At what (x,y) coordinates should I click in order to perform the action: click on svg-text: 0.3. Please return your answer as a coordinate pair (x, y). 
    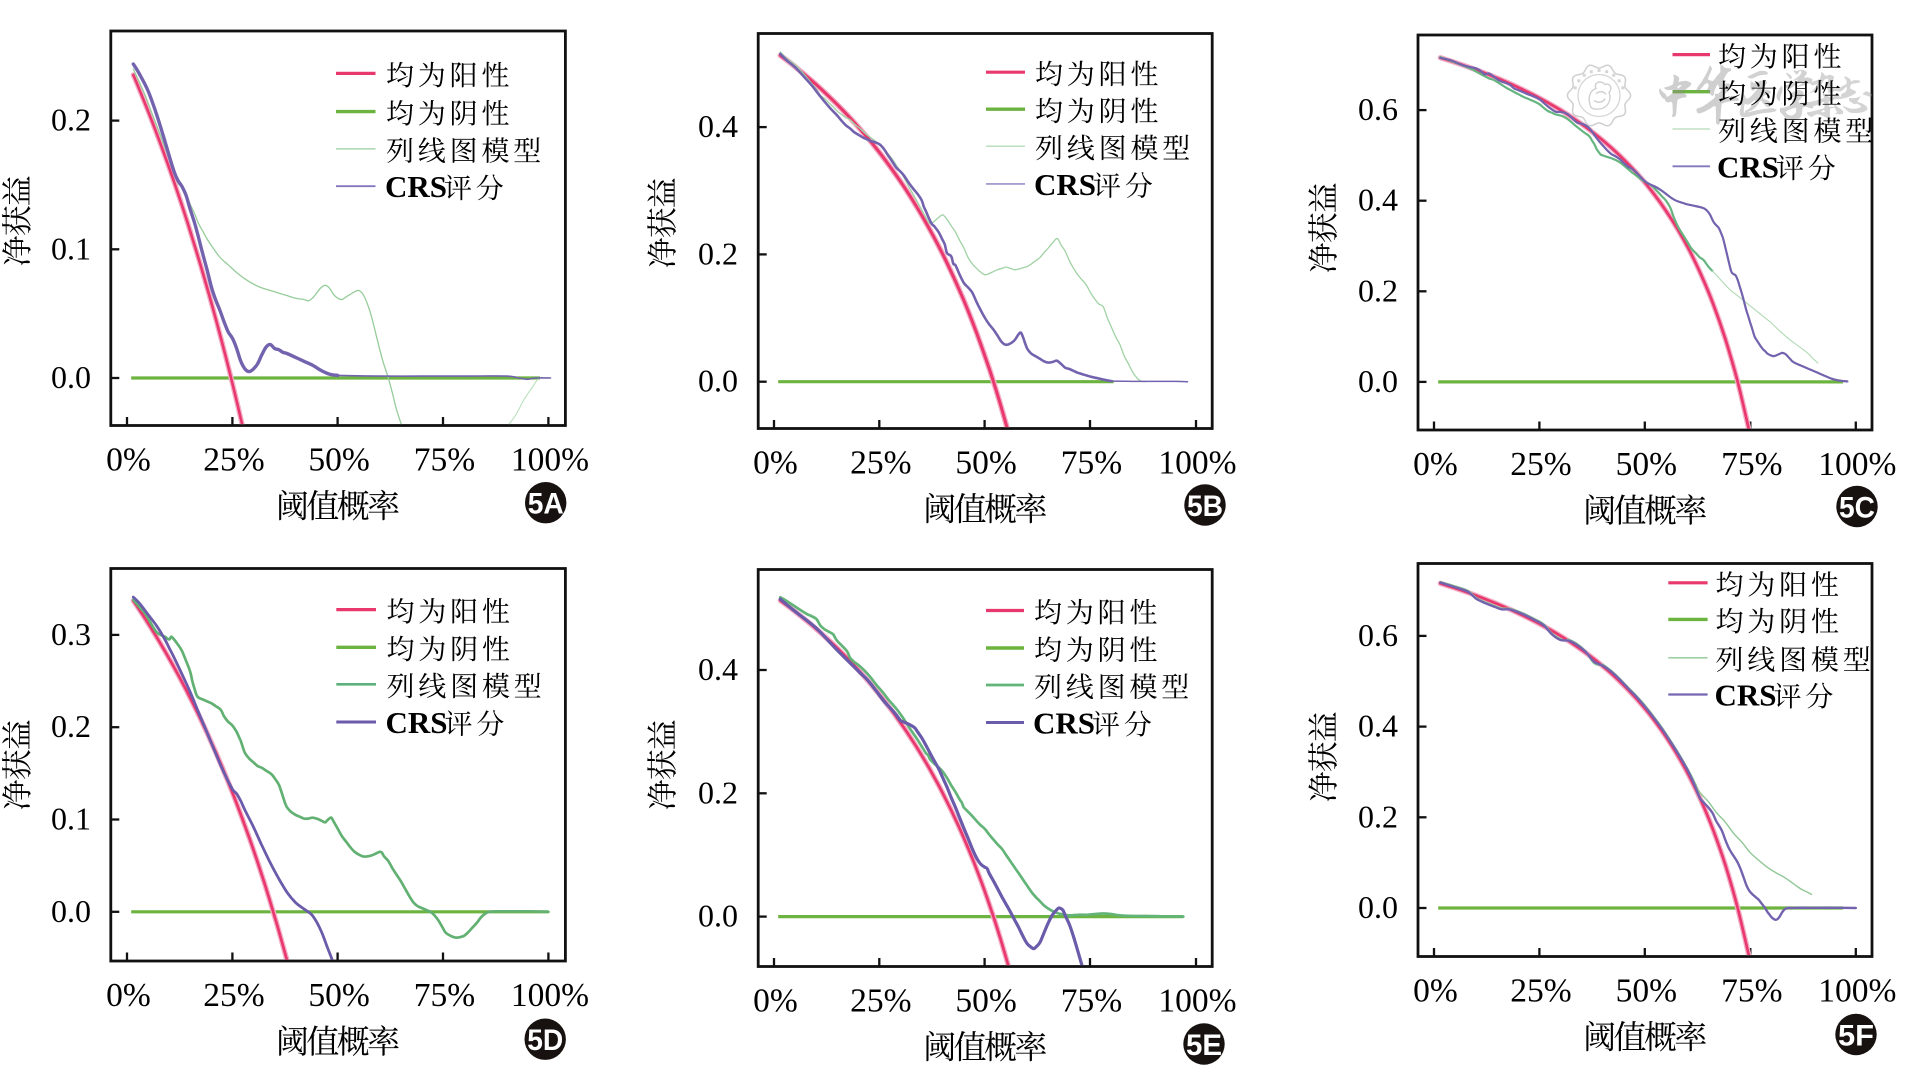
    Looking at the image, I should click on (71, 634).